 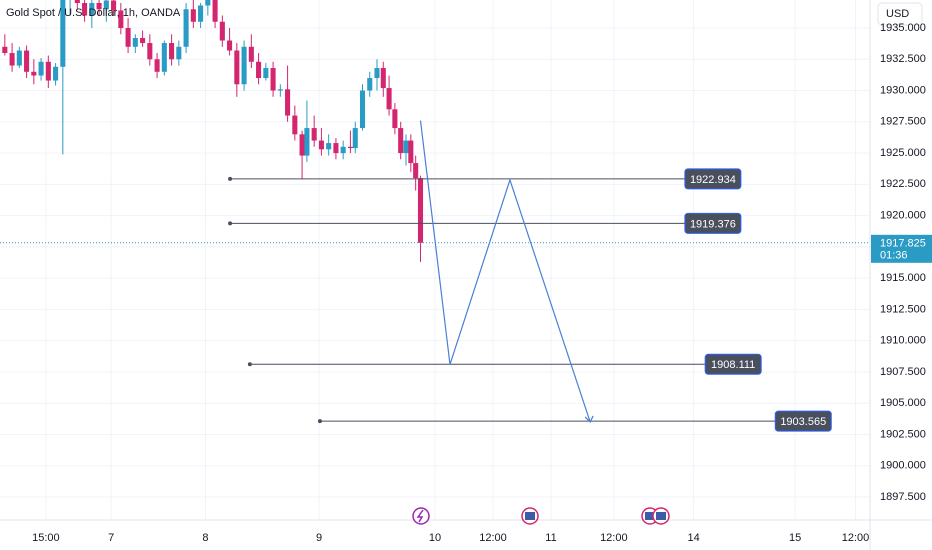 I want to click on level-label: 1908.111, so click(x=733, y=365).